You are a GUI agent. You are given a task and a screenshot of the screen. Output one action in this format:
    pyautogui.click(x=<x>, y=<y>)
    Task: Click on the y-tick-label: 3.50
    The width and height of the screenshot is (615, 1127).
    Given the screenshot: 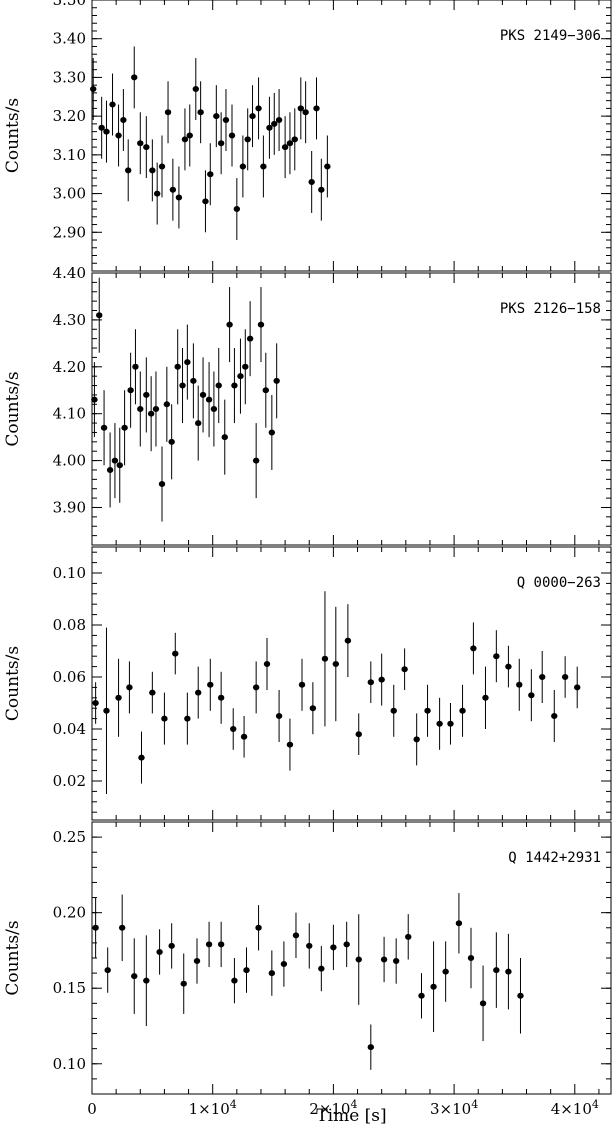 What is the action you would take?
    pyautogui.click(x=69, y=4)
    